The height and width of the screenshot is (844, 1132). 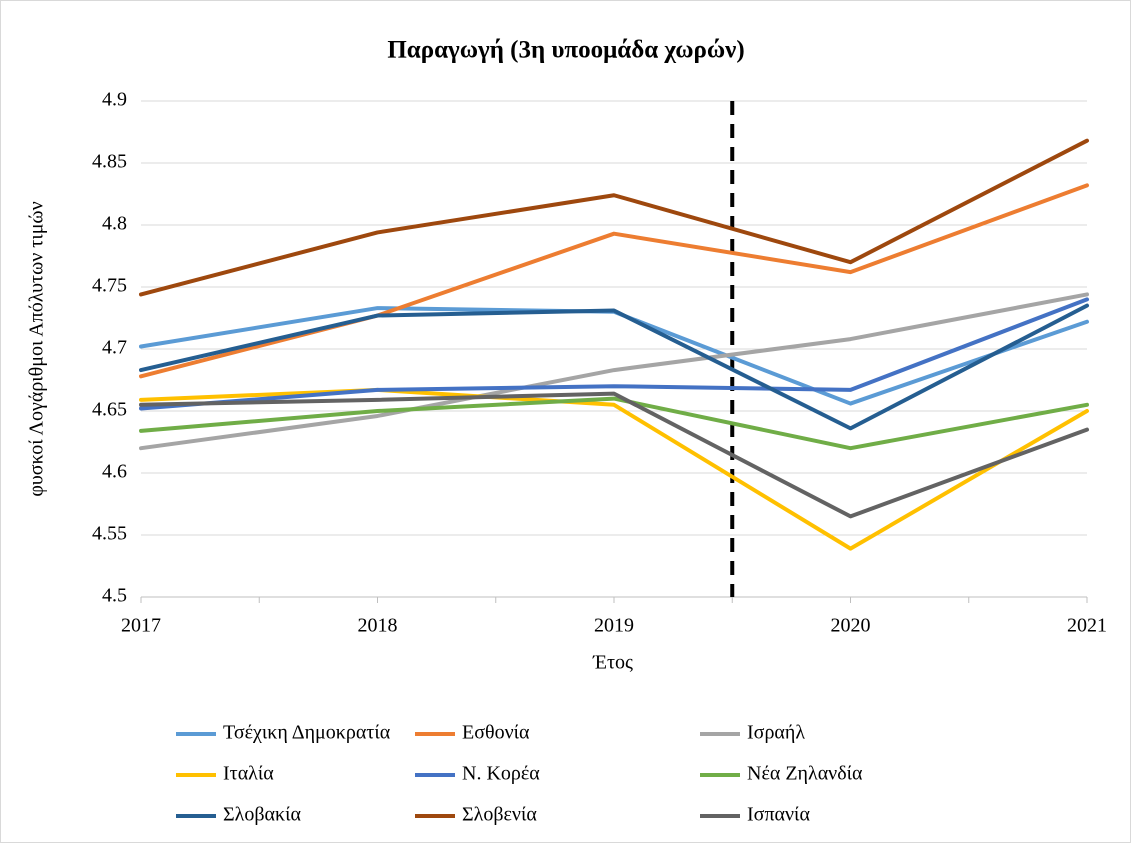 What do you see at coordinates (262, 815) in the screenshot?
I see `legend-label: Σλοβακία` at bounding box center [262, 815].